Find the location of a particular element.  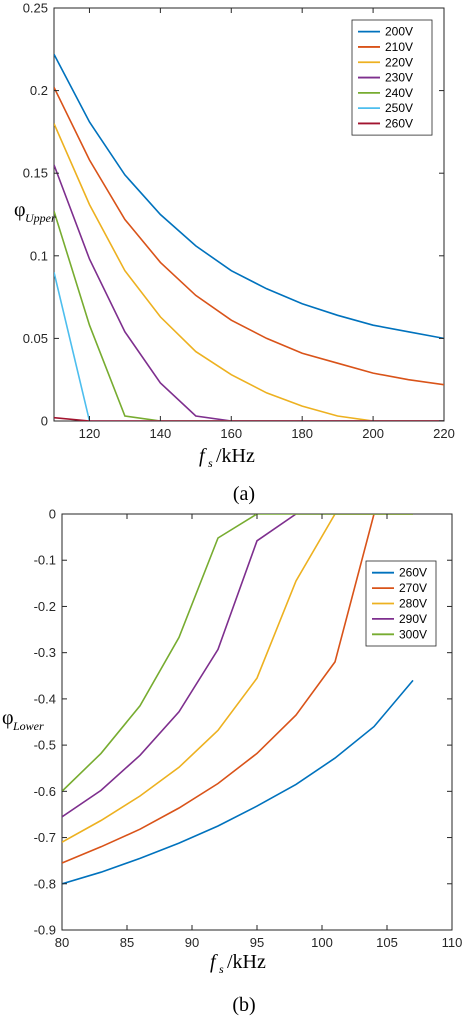

x-tick-label: 100 is located at coordinates (322, 942).